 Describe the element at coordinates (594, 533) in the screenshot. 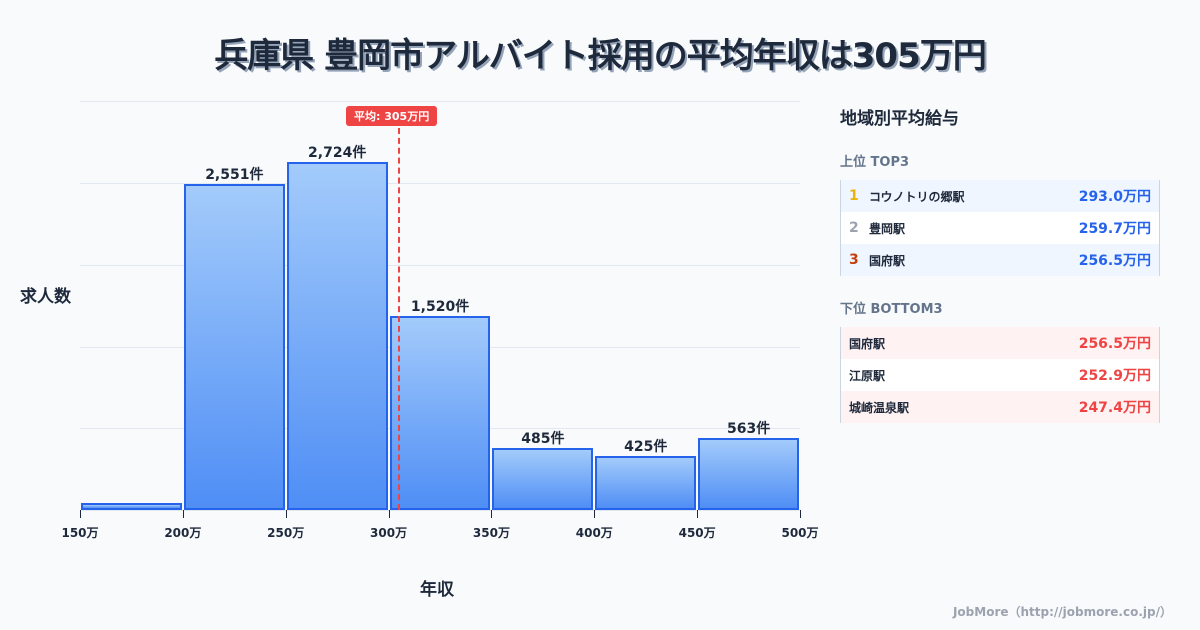

I see `x-tick-label: 400万` at that location.